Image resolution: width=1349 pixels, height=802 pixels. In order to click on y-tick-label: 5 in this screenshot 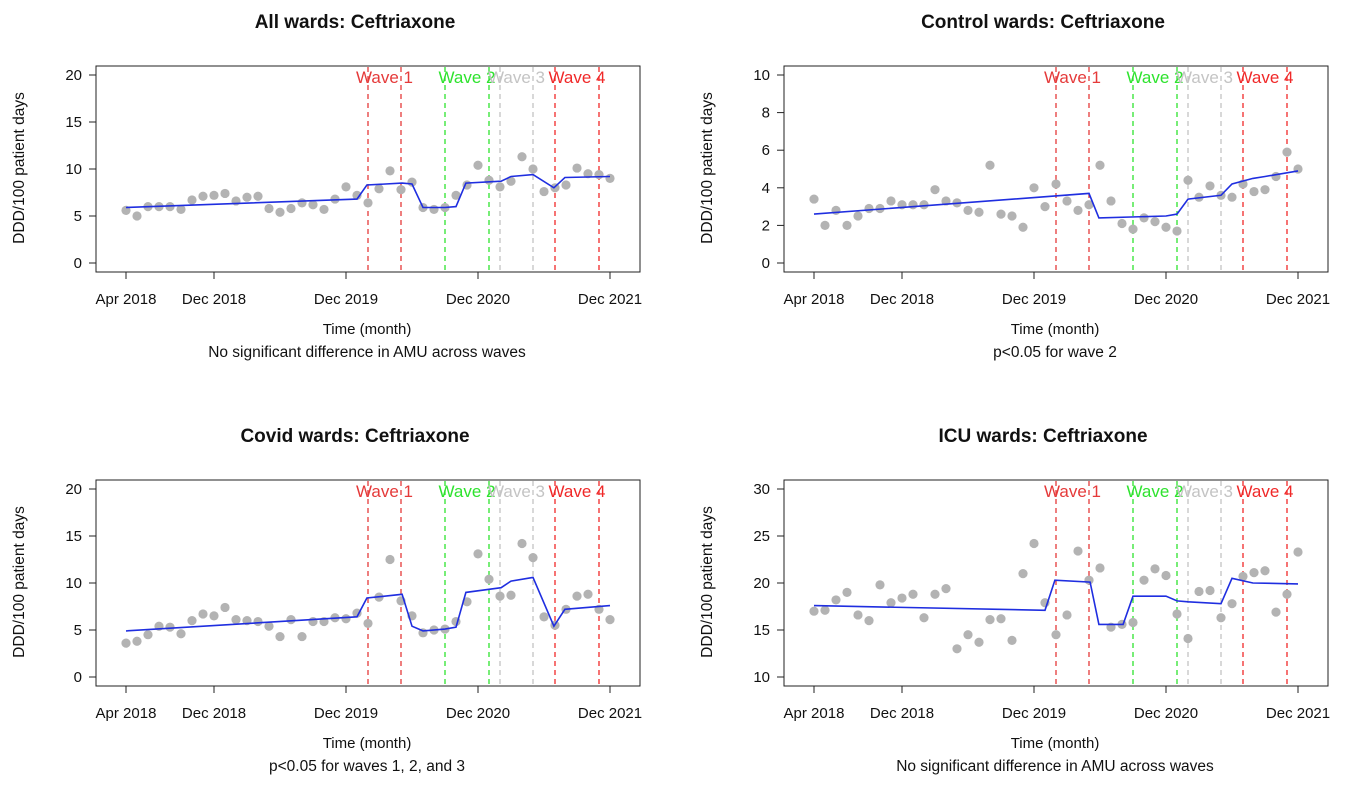, I will do `click(78, 630)`.